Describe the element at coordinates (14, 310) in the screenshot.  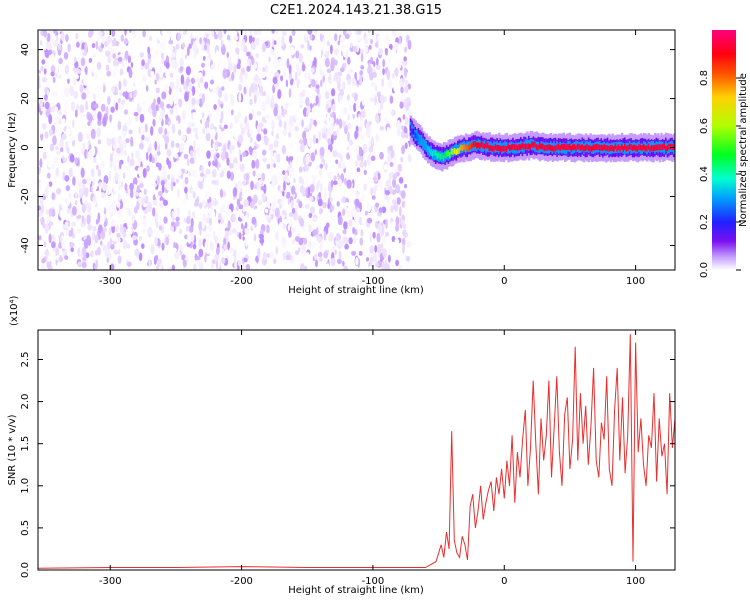
I see `snr-y-multiplier: (x10⁴)` at that location.